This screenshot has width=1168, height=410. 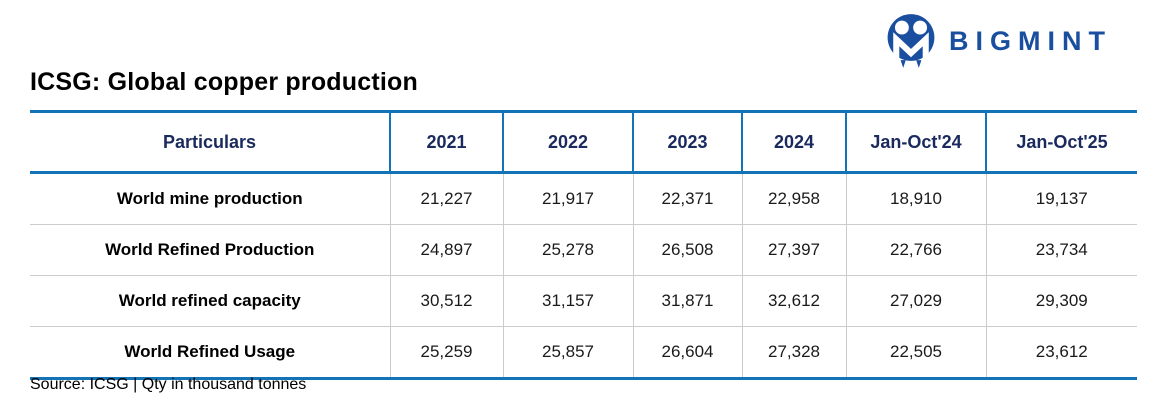 What do you see at coordinates (793, 353) in the screenshot?
I see `cell-value: 27,328` at bounding box center [793, 353].